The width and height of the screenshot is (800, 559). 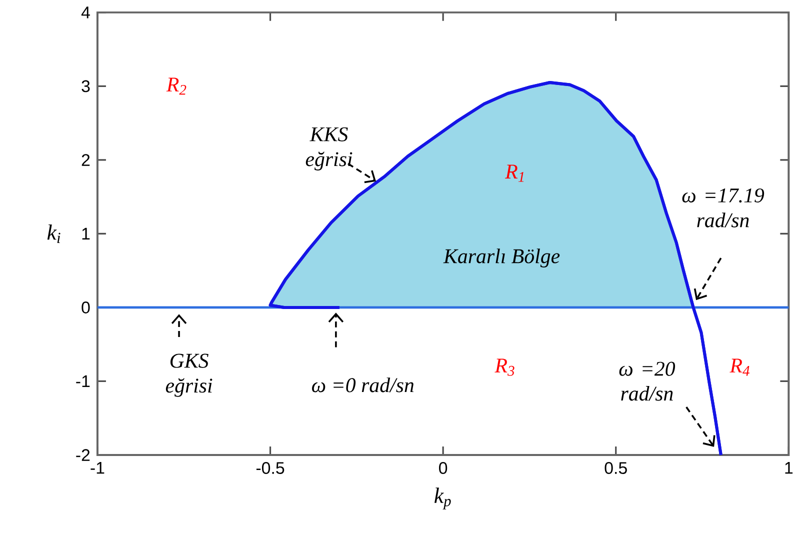 I want to click on annotation: KKS eğrisi, so click(x=329, y=148).